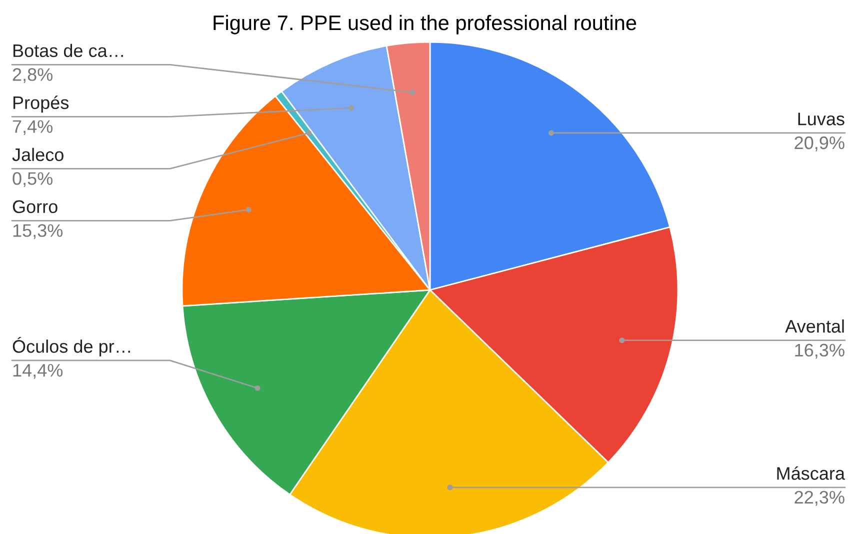 Image resolution: width=849 pixels, height=534 pixels. What do you see at coordinates (32, 76) in the screenshot?
I see `data-label: 2,8%` at bounding box center [32, 76].